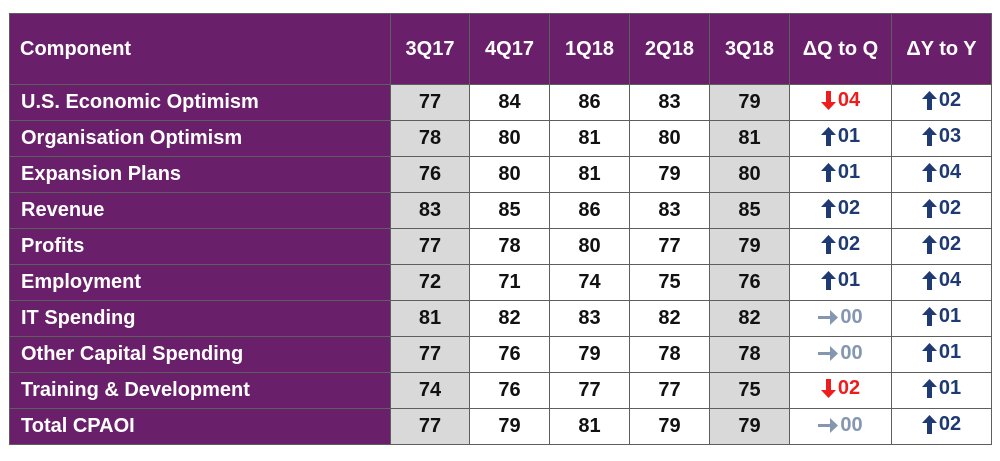  I want to click on row-label: Other Capital Spending, so click(200, 354).